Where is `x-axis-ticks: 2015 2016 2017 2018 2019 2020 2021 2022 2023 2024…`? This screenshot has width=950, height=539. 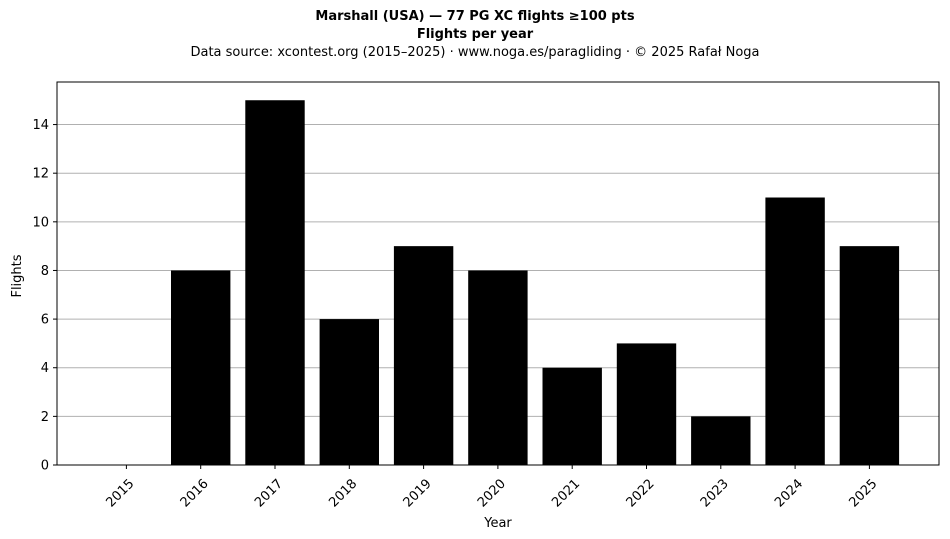 x-axis-ticks: 2015 2016 2017 2018 2019 2020 2021 2022 2023 2024… is located at coordinates (491, 487).